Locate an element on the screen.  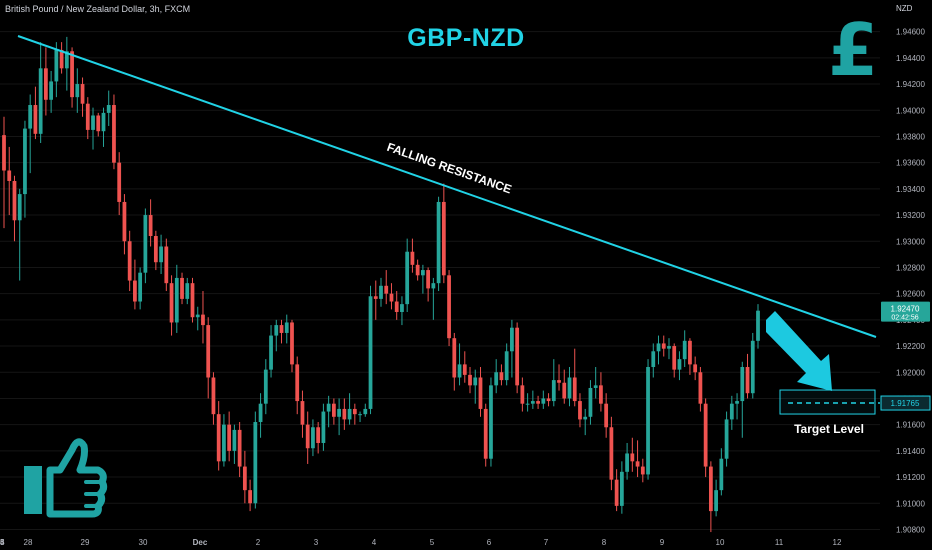
price-tick-label: 1.94600 is located at coordinates (910, 32).